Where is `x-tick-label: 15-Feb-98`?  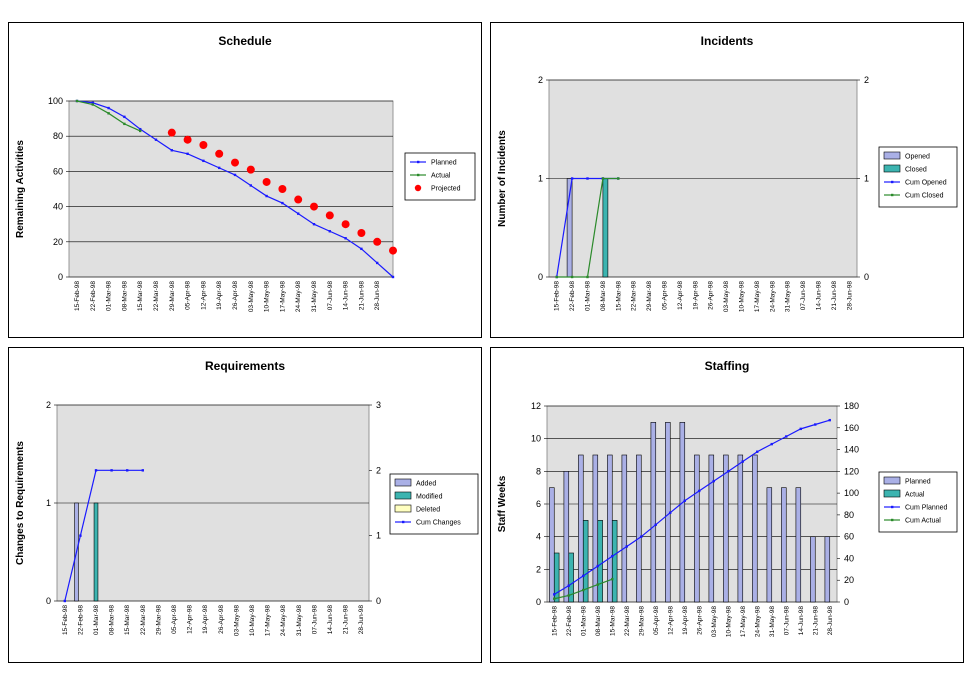
x-tick-label: 15-Feb-98 is located at coordinates (554, 621).